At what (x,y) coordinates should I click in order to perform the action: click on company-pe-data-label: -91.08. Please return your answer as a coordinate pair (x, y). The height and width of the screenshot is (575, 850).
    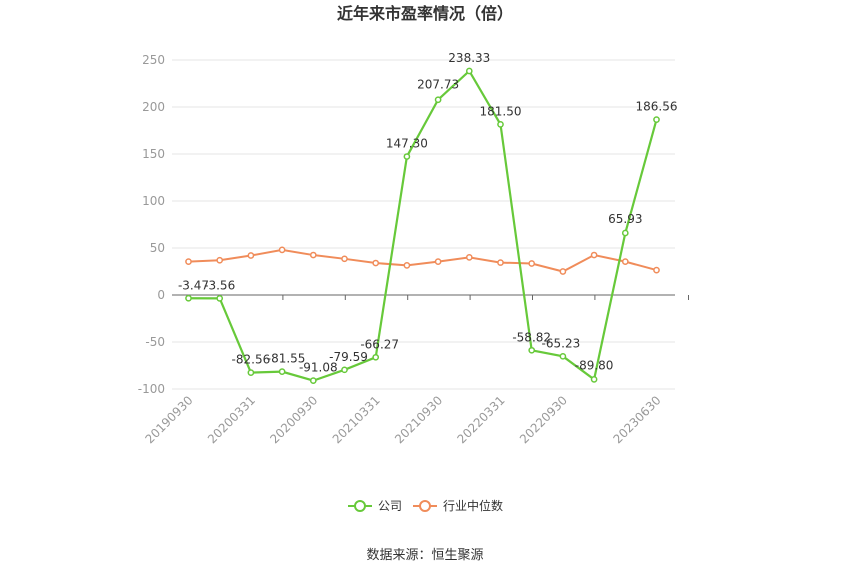
    Looking at the image, I should click on (318, 368).